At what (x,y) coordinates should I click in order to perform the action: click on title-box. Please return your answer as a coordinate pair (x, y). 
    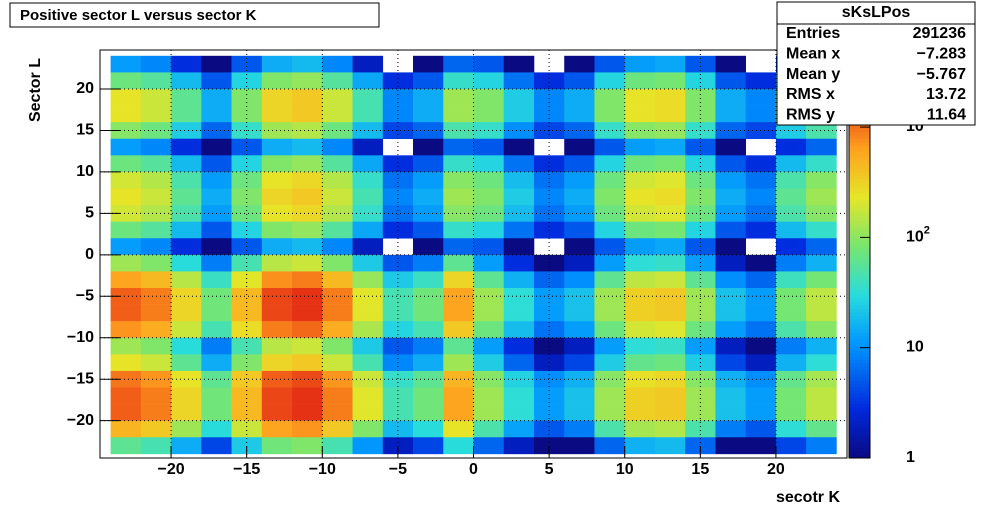
    Looking at the image, I should click on (194, 15).